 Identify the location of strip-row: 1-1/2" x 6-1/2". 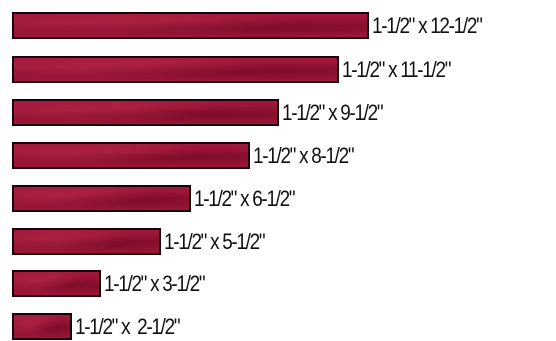
(161, 198).